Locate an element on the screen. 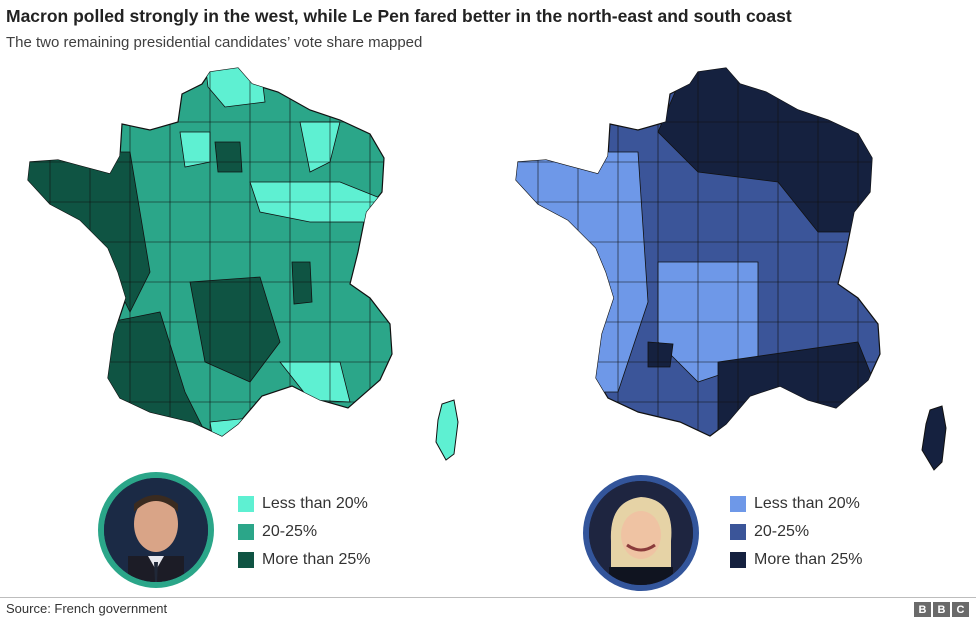 This screenshot has width=976, height=620. lepen-avatar-icon is located at coordinates (641, 533).